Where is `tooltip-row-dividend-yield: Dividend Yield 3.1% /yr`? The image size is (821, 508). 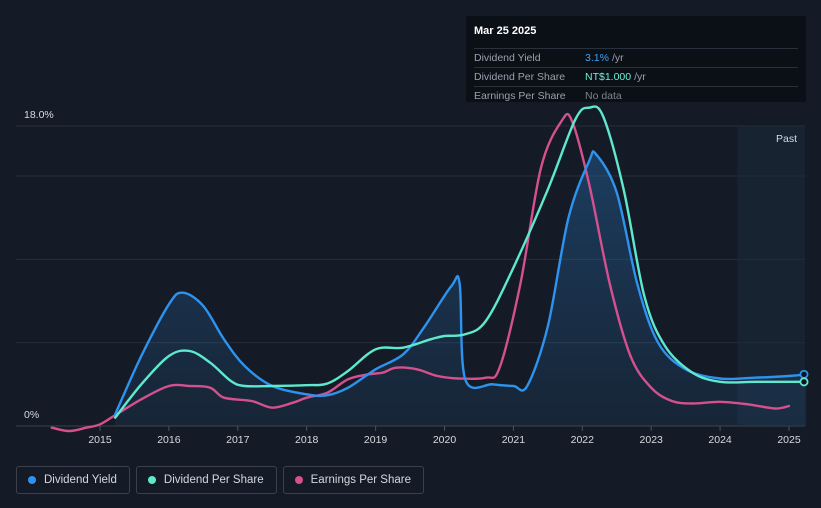
tooltip-row-dividend-yield: Dividend Yield 3.1% /yr is located at coordinates (636, 58).